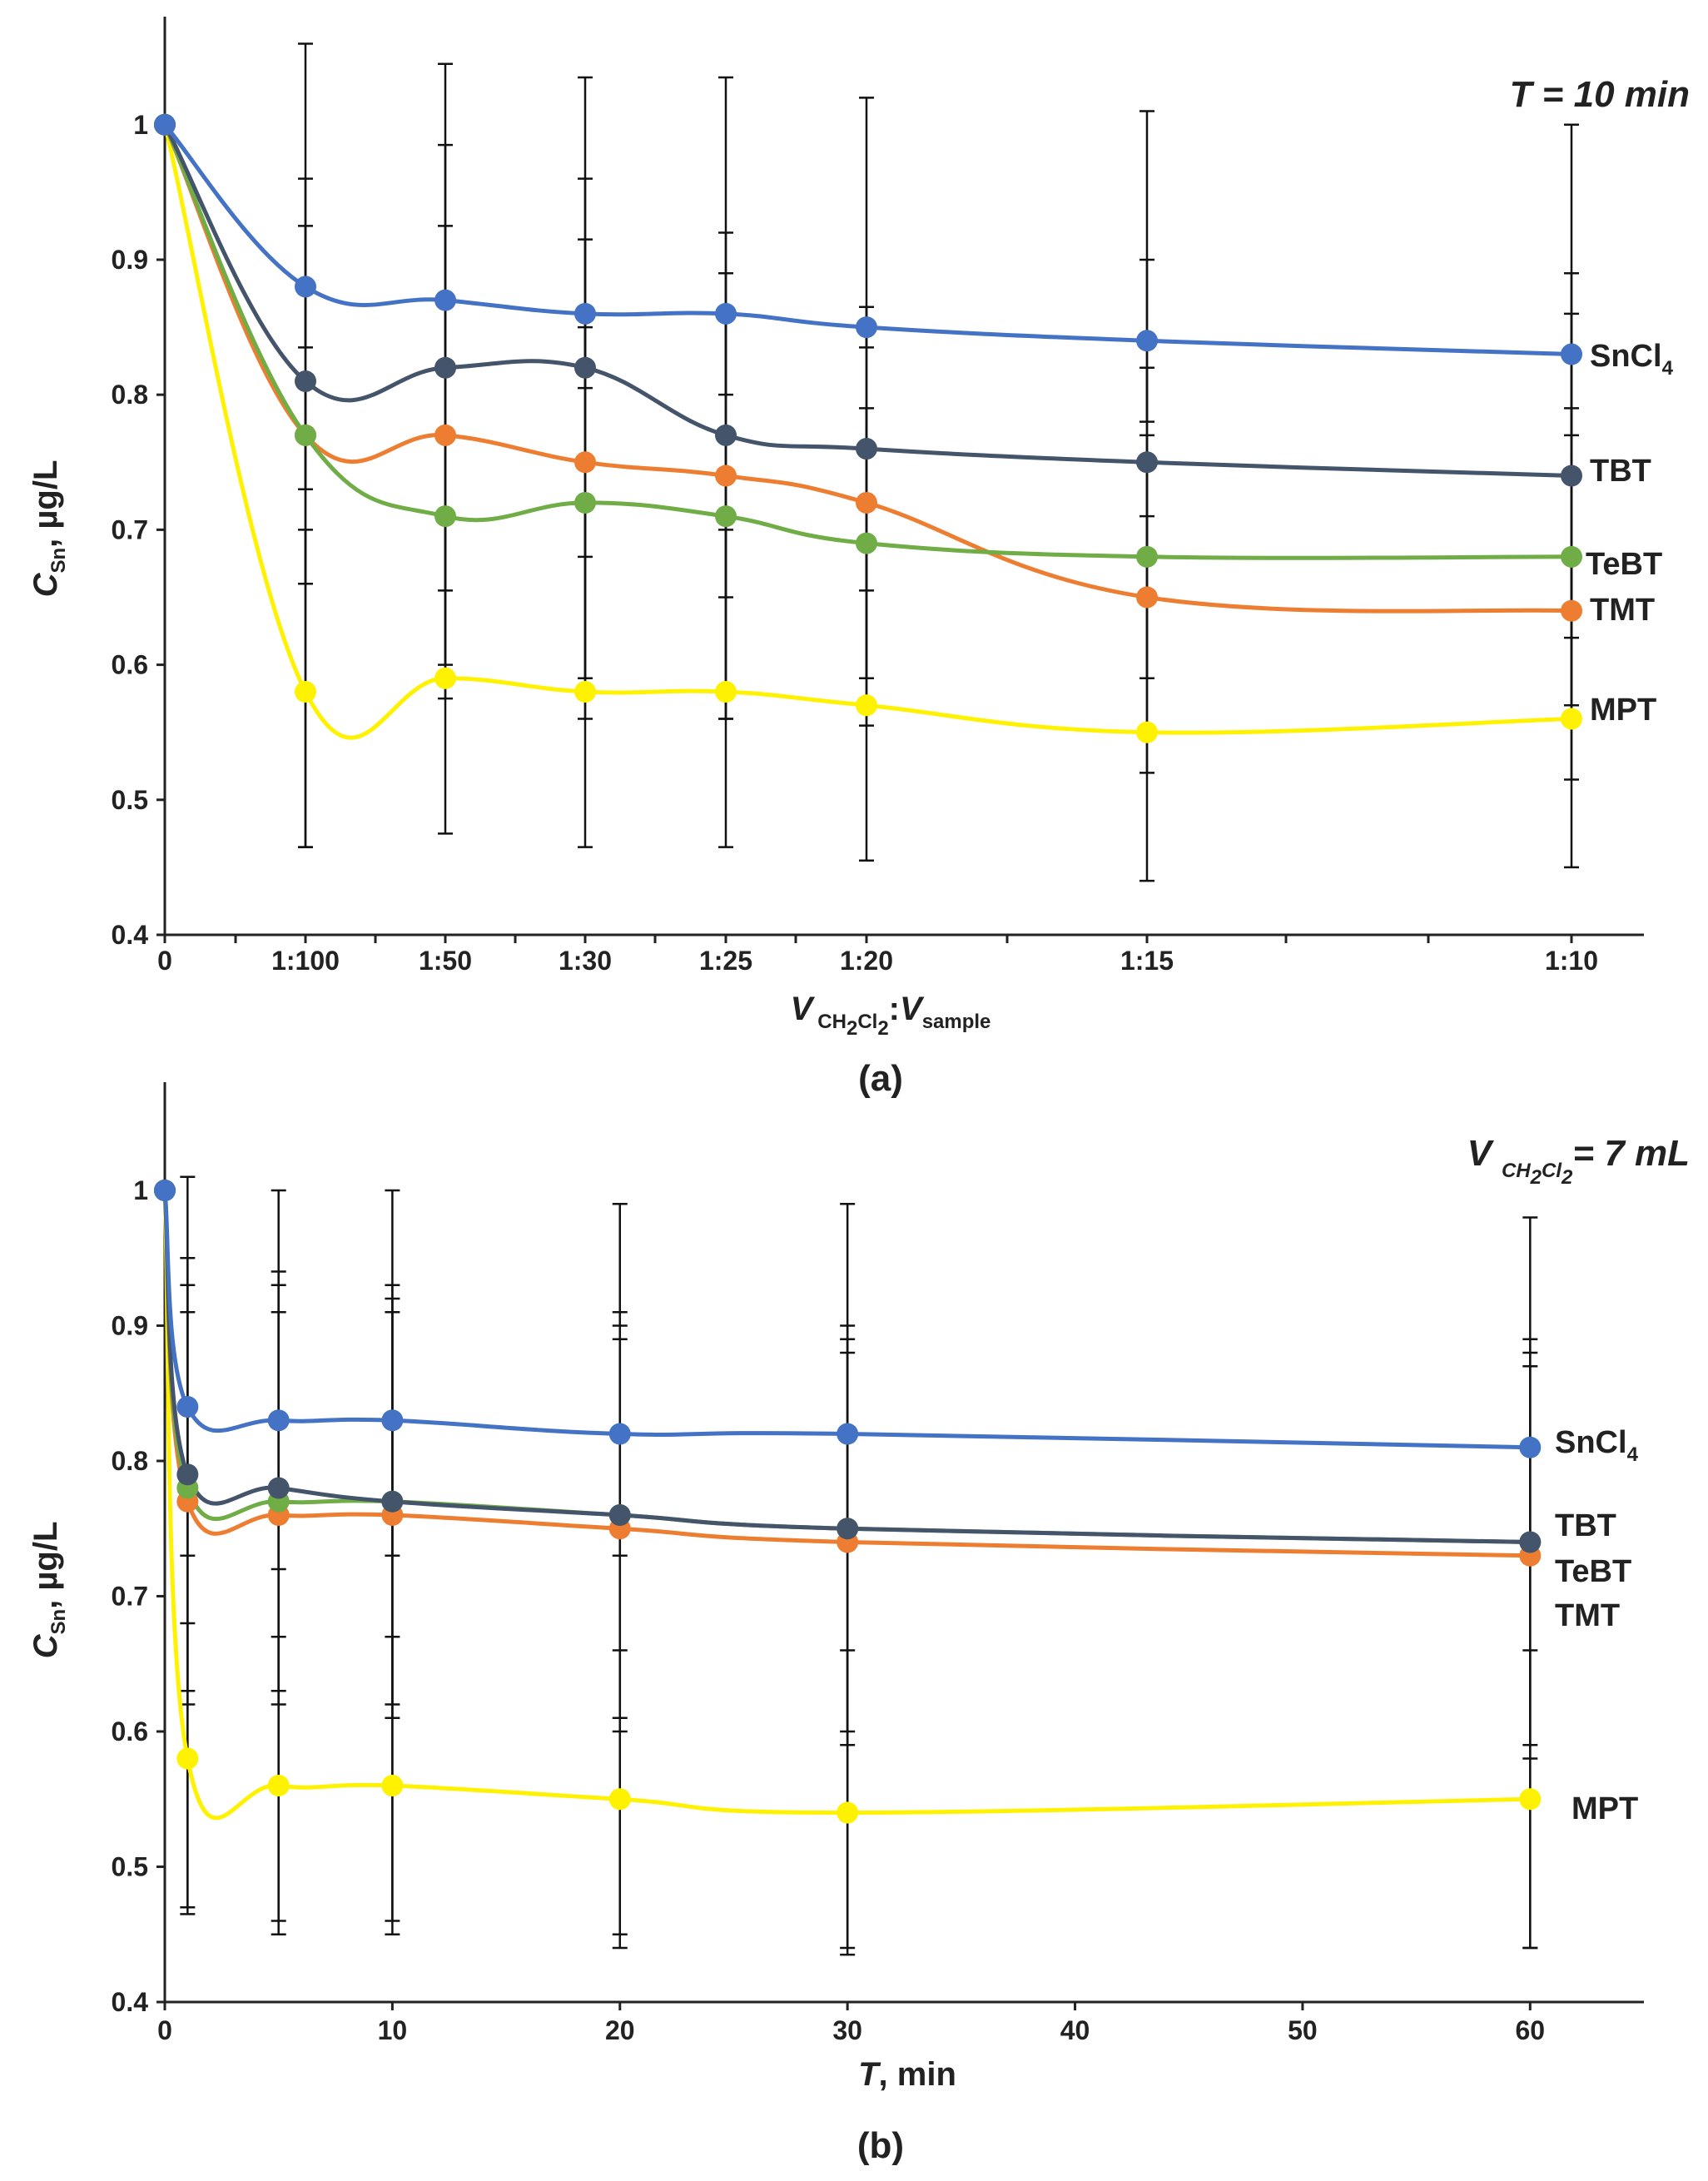 The width and height of the screenshot is (1708, 2181). Describe the element at coordinates (1631, 1153) in the screenshot. I see `panel-b-condition-text: = 7 mL` at that location.